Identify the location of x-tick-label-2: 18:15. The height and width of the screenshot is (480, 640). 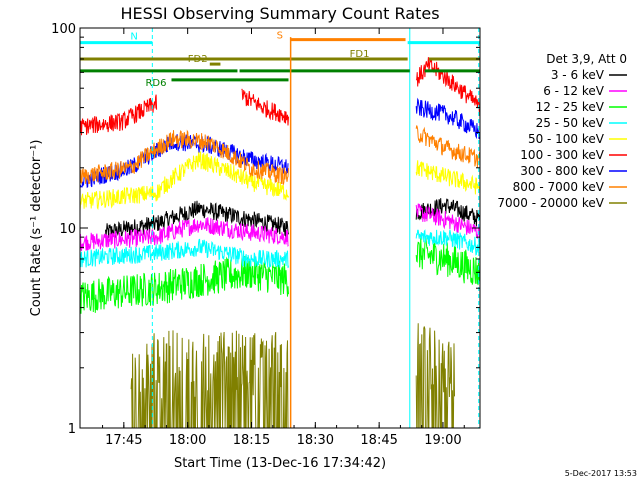
(251, 440).